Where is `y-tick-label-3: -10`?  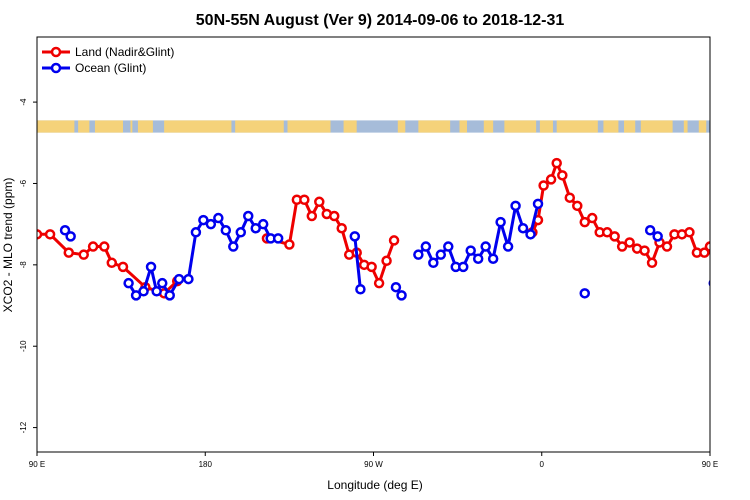 y-tick-label-3: -10 is located at coordinates (23, 346).